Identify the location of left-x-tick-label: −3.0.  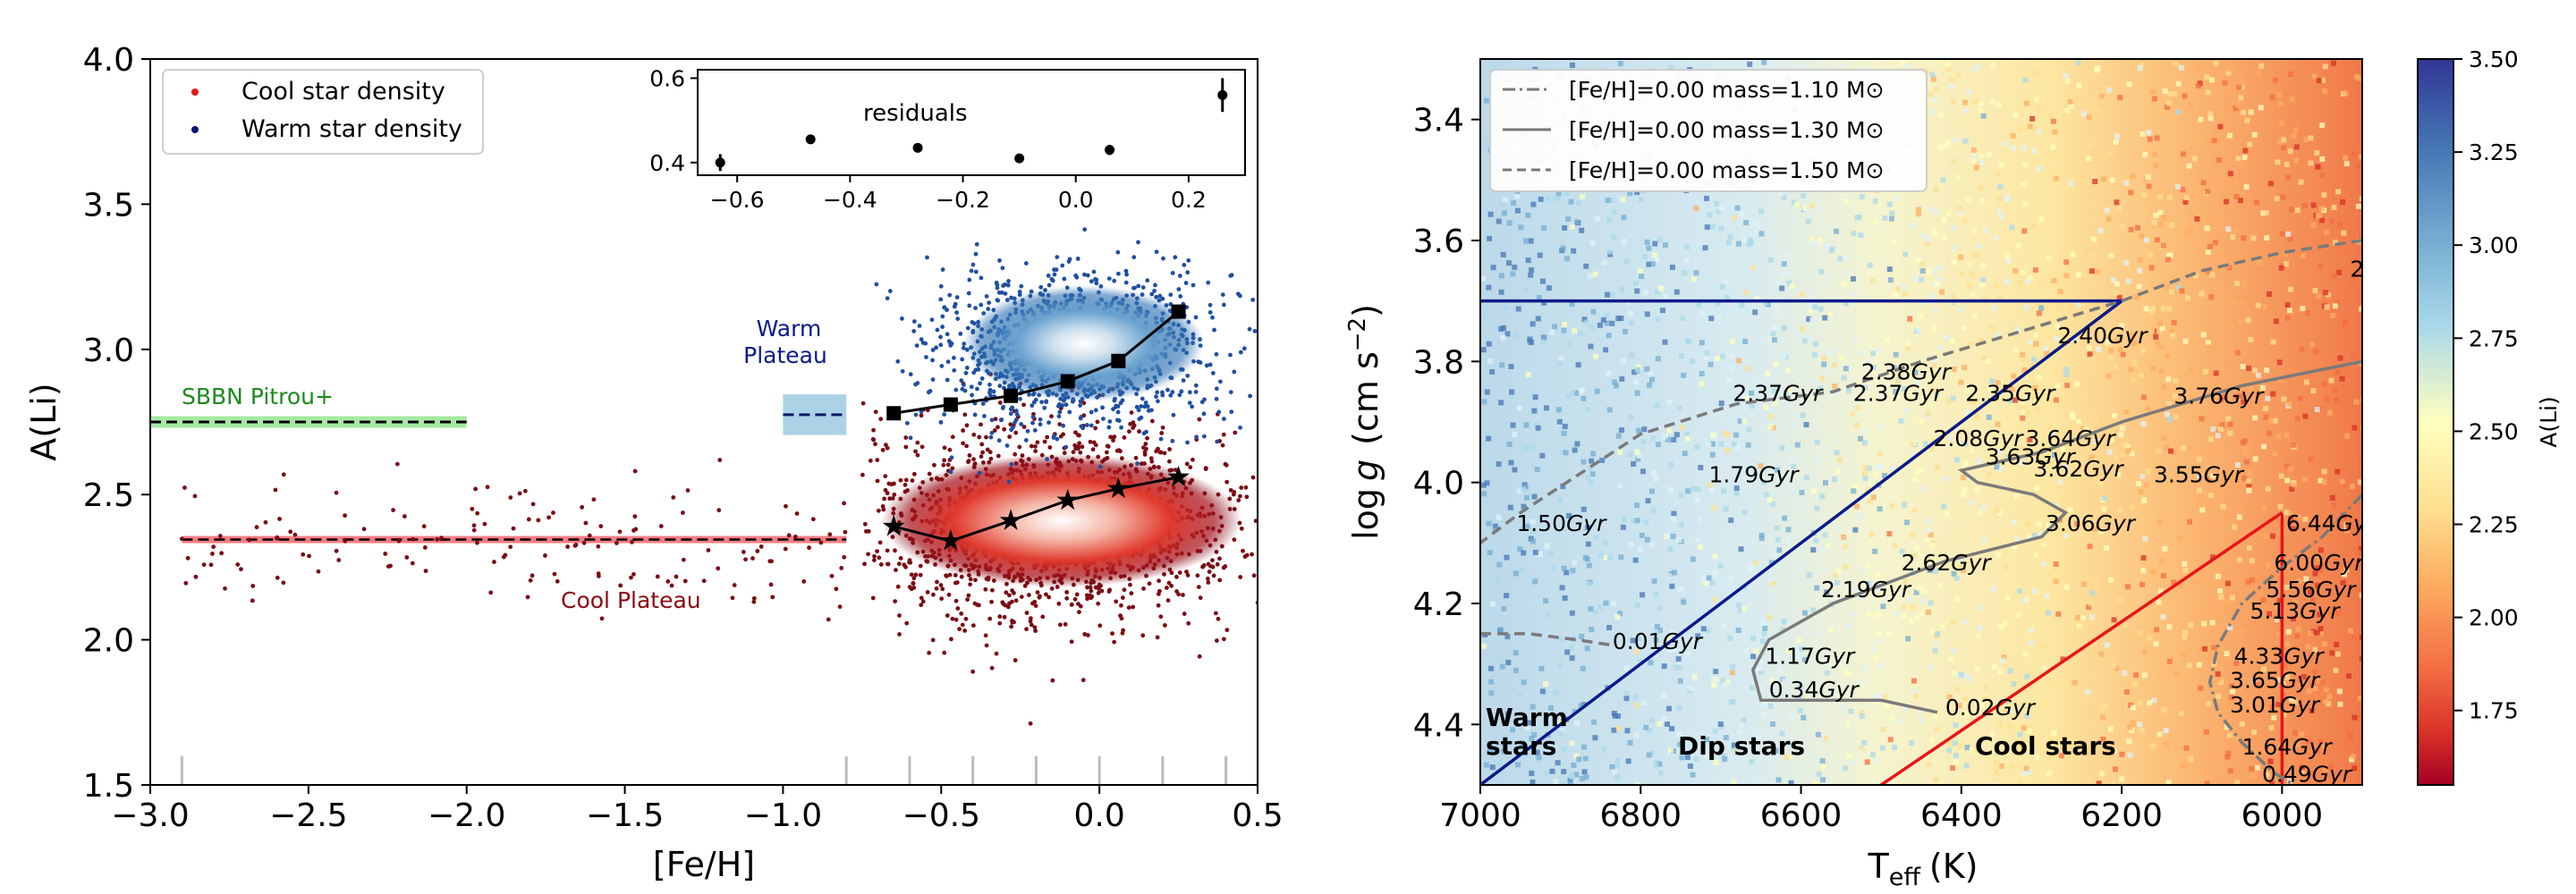
(150, 816).